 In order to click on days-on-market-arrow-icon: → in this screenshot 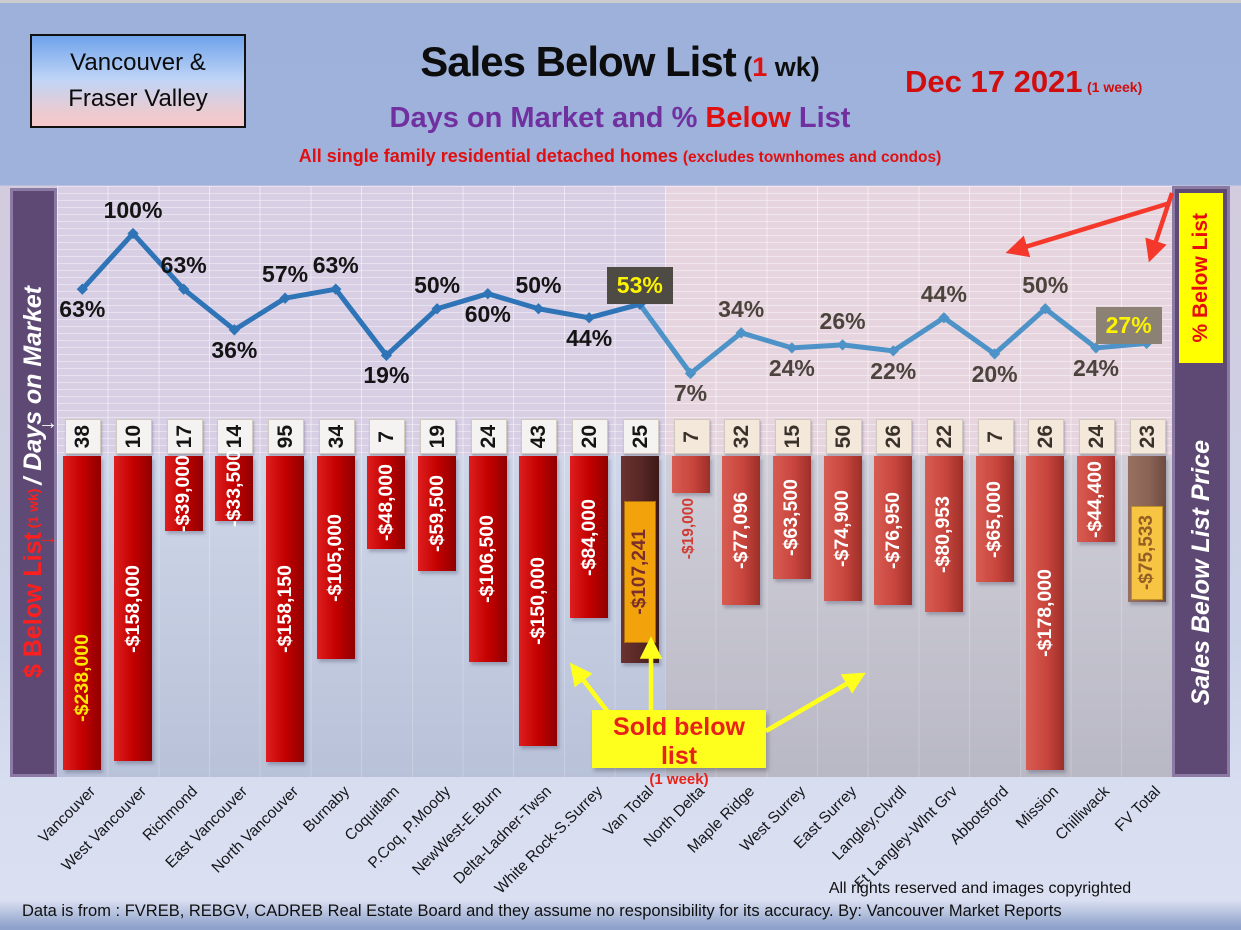, I will do `click(48, 423)`.